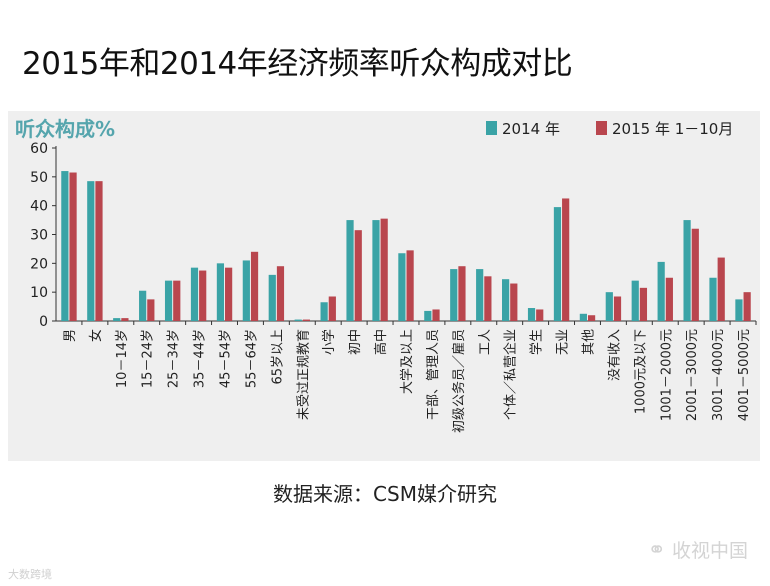  I want to click on x-tick-label: 男, so click(70, 335).